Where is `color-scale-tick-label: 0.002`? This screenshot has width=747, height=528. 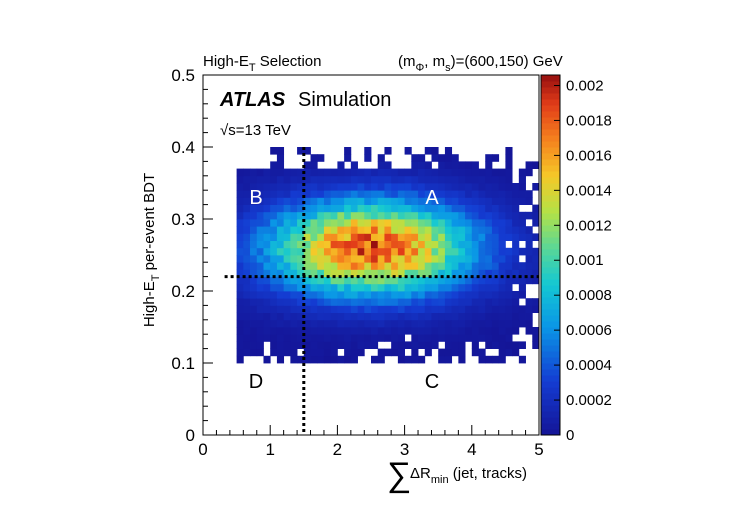
color-scale-tick-label: 0.002 is located at coordinates (585, 85).